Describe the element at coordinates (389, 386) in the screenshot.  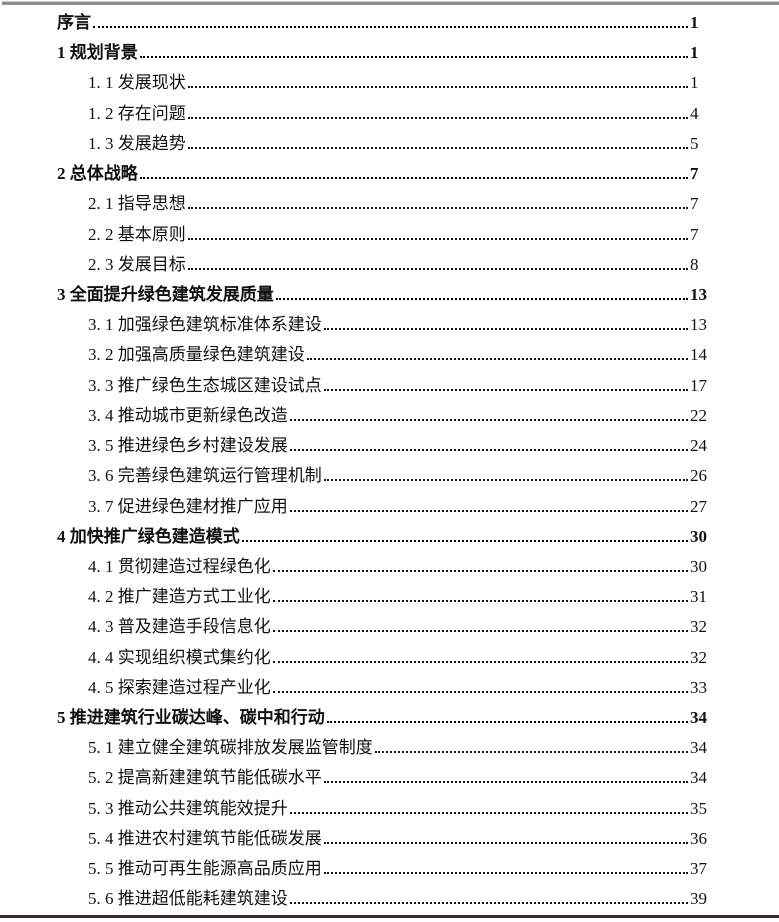
I see `toc-entry: 3. 3 推广绿色生态城区建设试点 17` at that location.